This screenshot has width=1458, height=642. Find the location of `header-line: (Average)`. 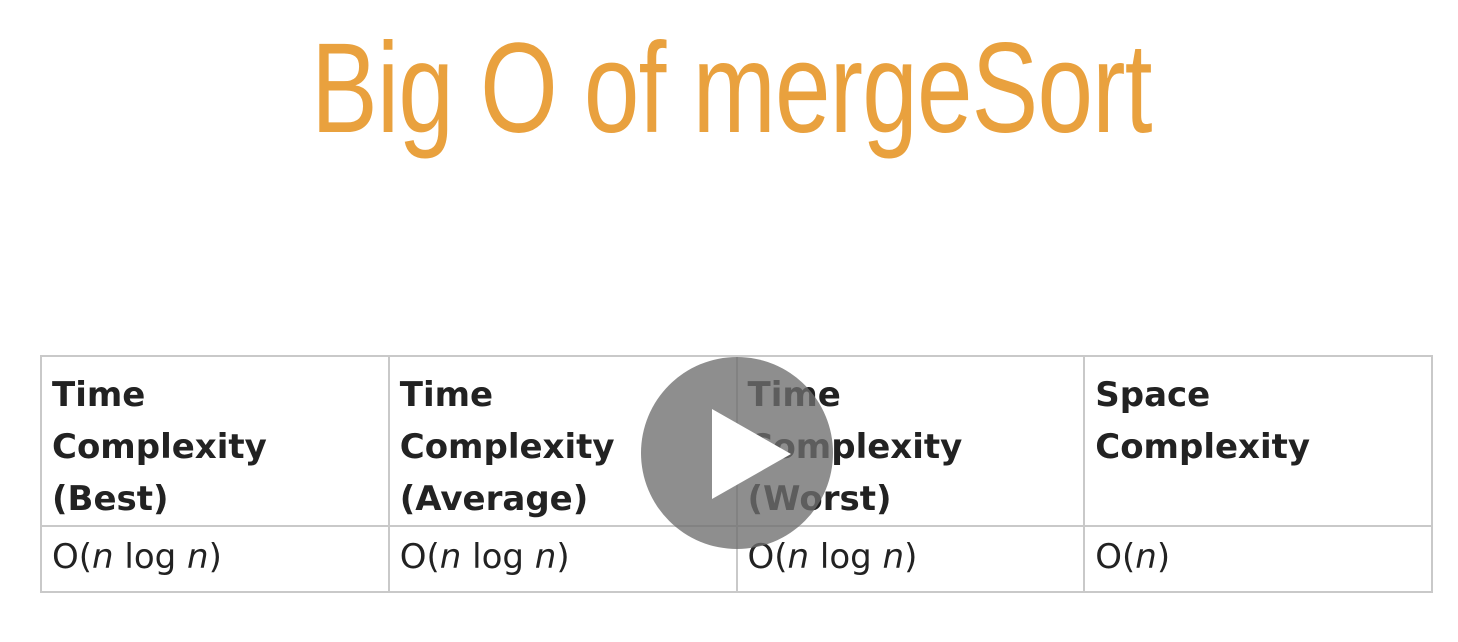

header-line: (Average) is located at coordinates (494, 499).